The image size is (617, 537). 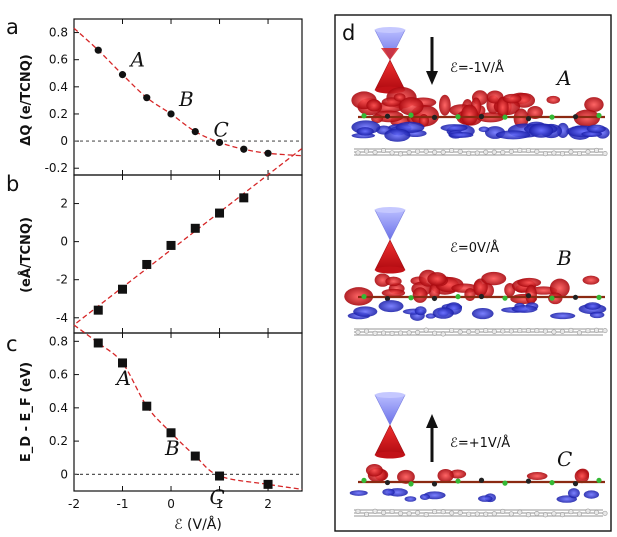 I want to click on y-tick-label-a-4: 0.6, so click(x=58, y=60).